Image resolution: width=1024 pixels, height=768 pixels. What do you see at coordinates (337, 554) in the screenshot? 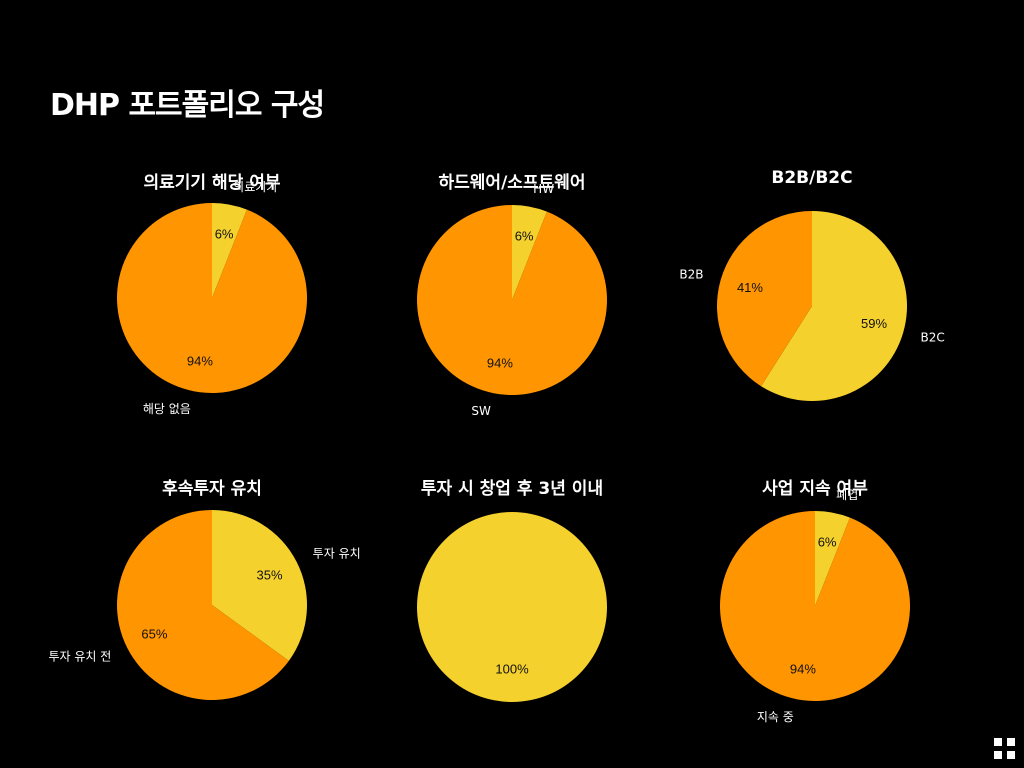
I see `slice-category-label: 투자 유치` at bounding box center [337, 554].